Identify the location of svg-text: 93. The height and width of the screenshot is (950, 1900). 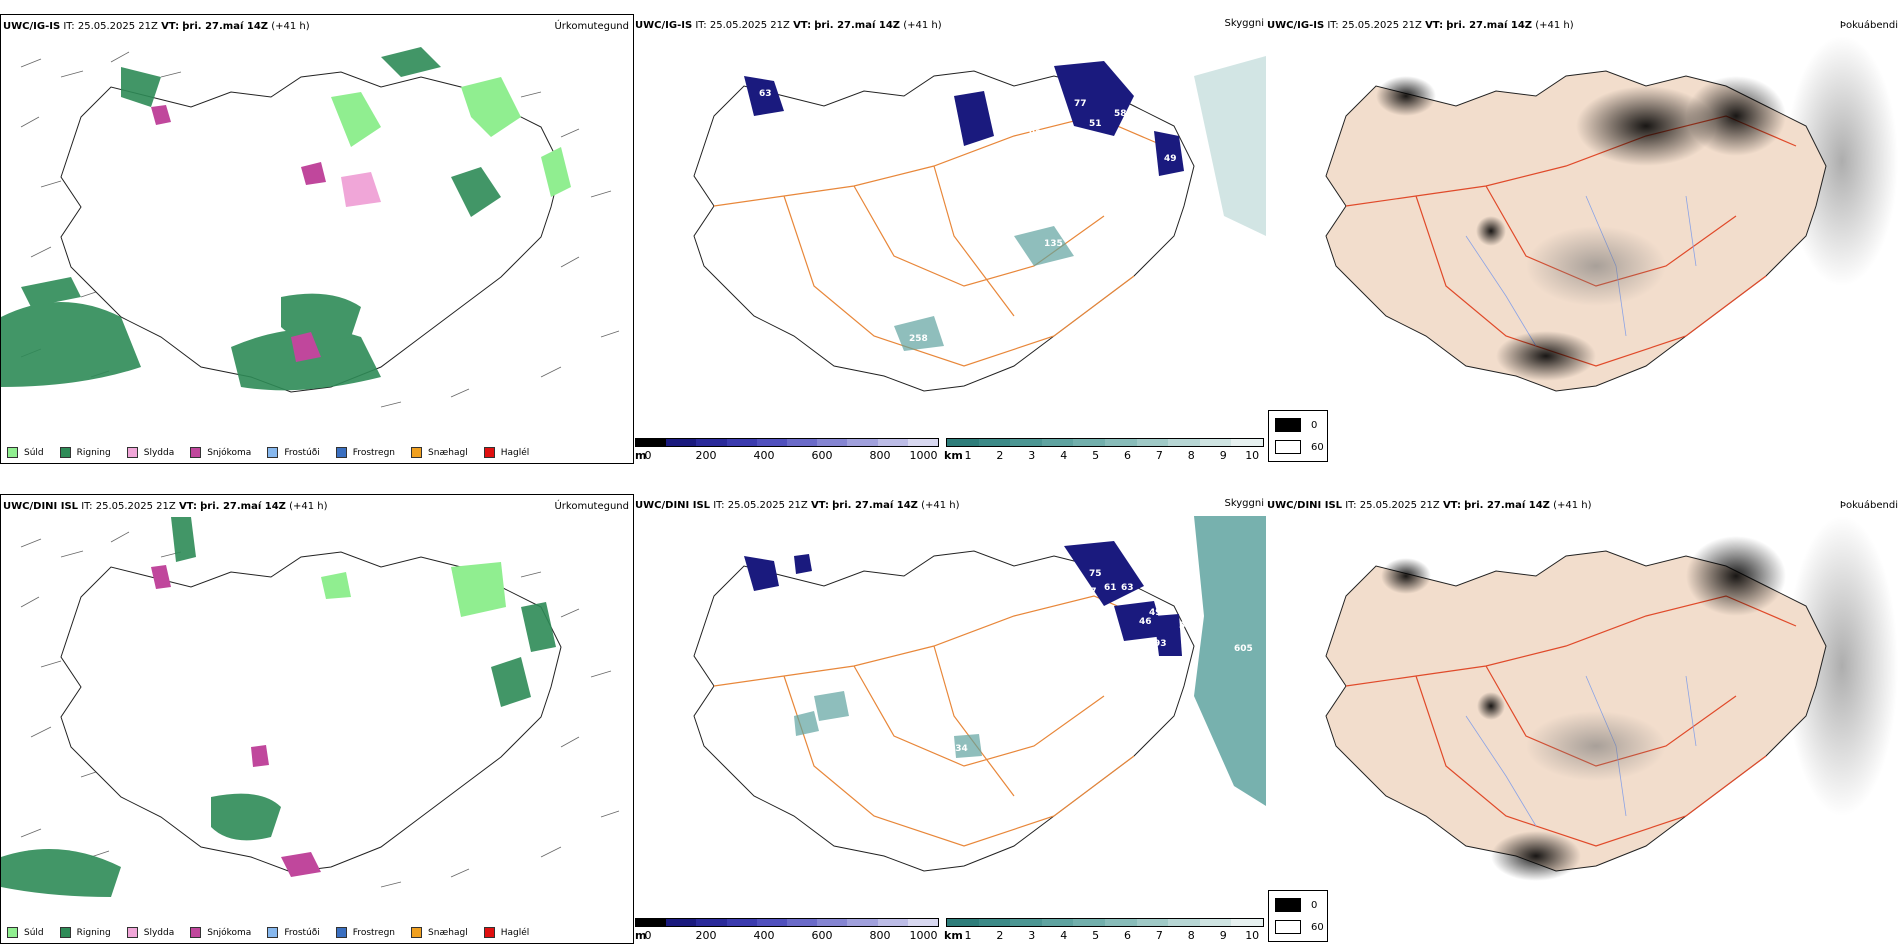
(1160, 644).